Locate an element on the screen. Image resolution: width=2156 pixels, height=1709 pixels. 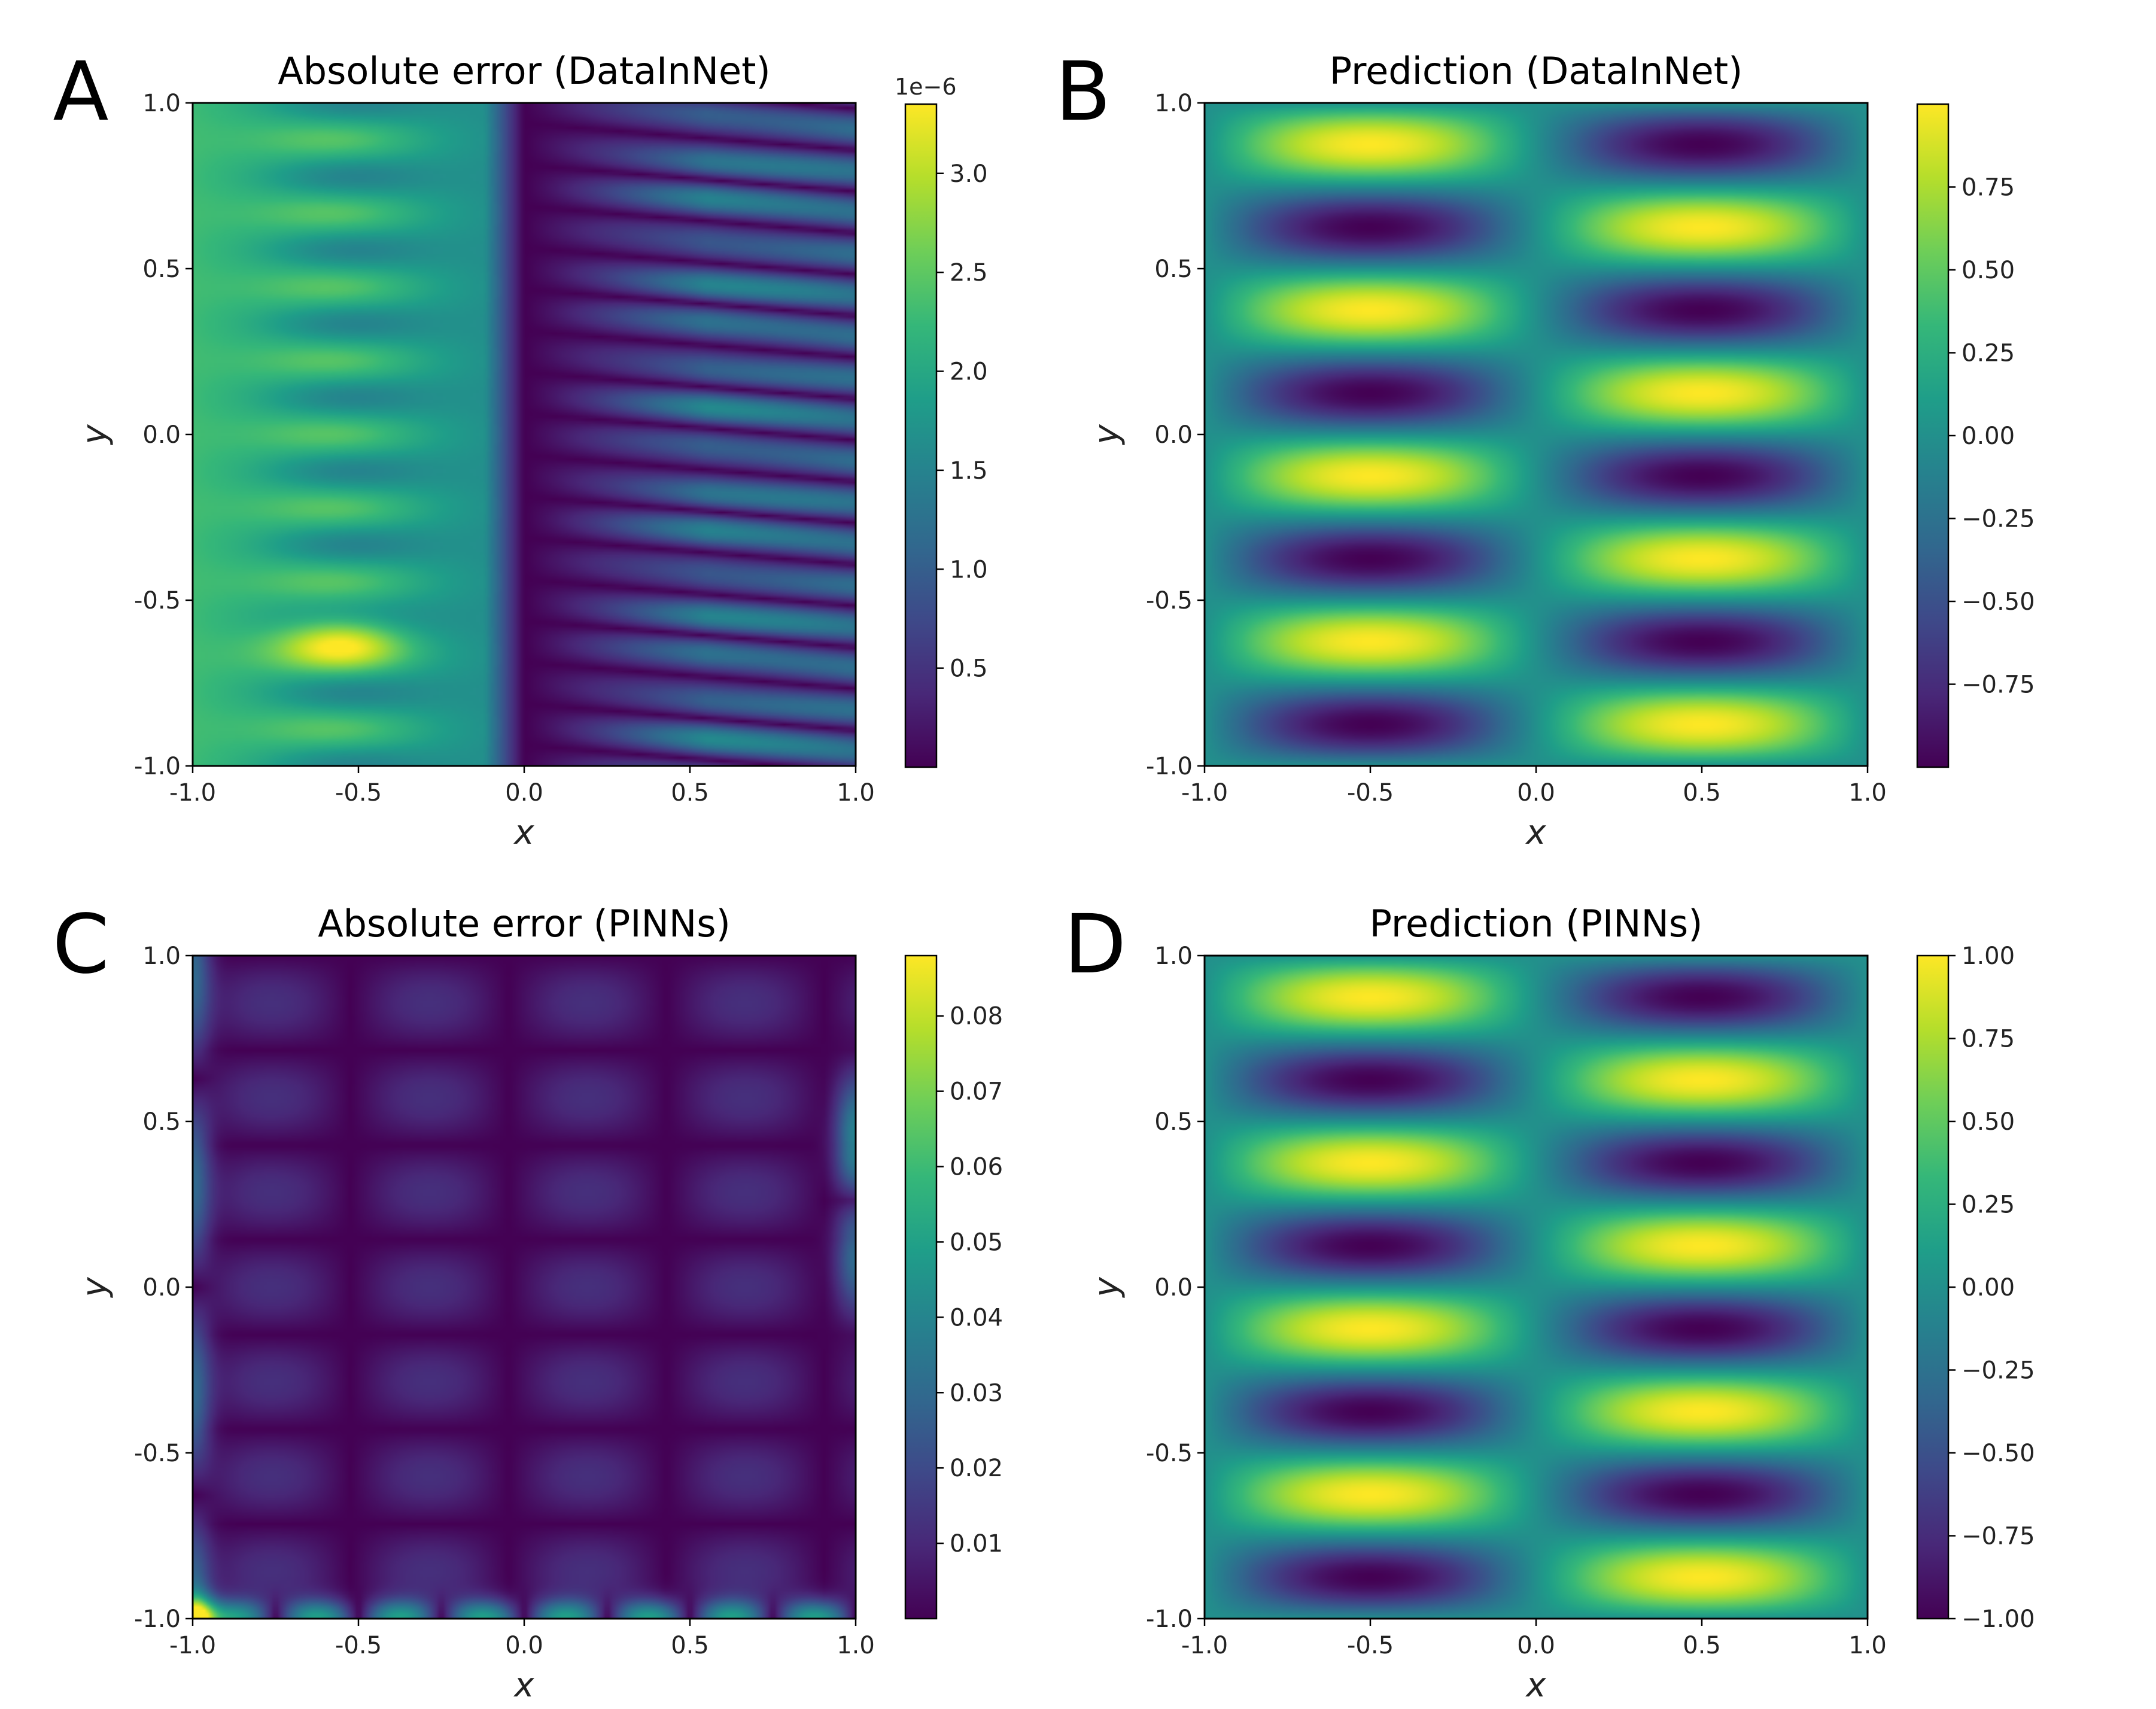
colorbar-tick-label: 2.5 is located at coordinates (969, 273).